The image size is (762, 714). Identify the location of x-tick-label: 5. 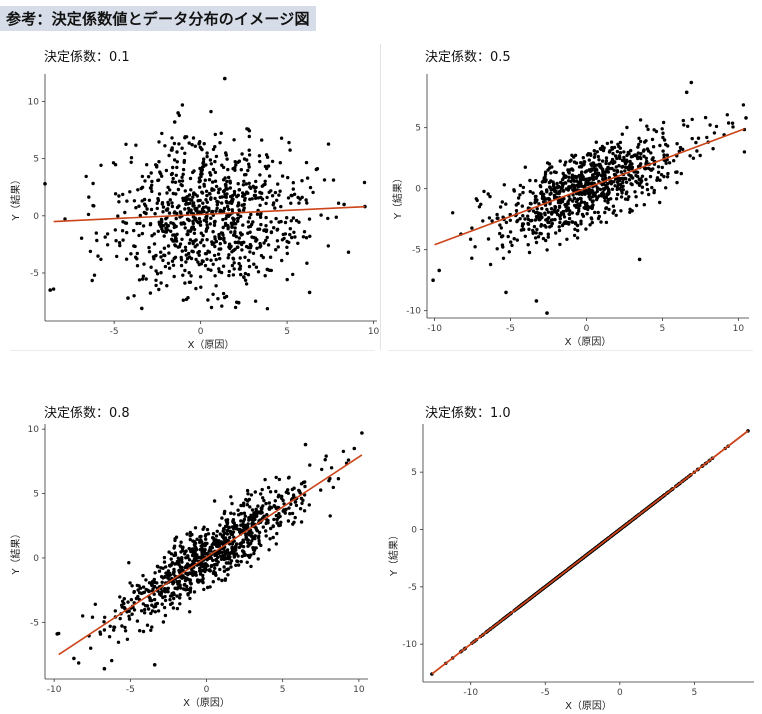
(694, 693).